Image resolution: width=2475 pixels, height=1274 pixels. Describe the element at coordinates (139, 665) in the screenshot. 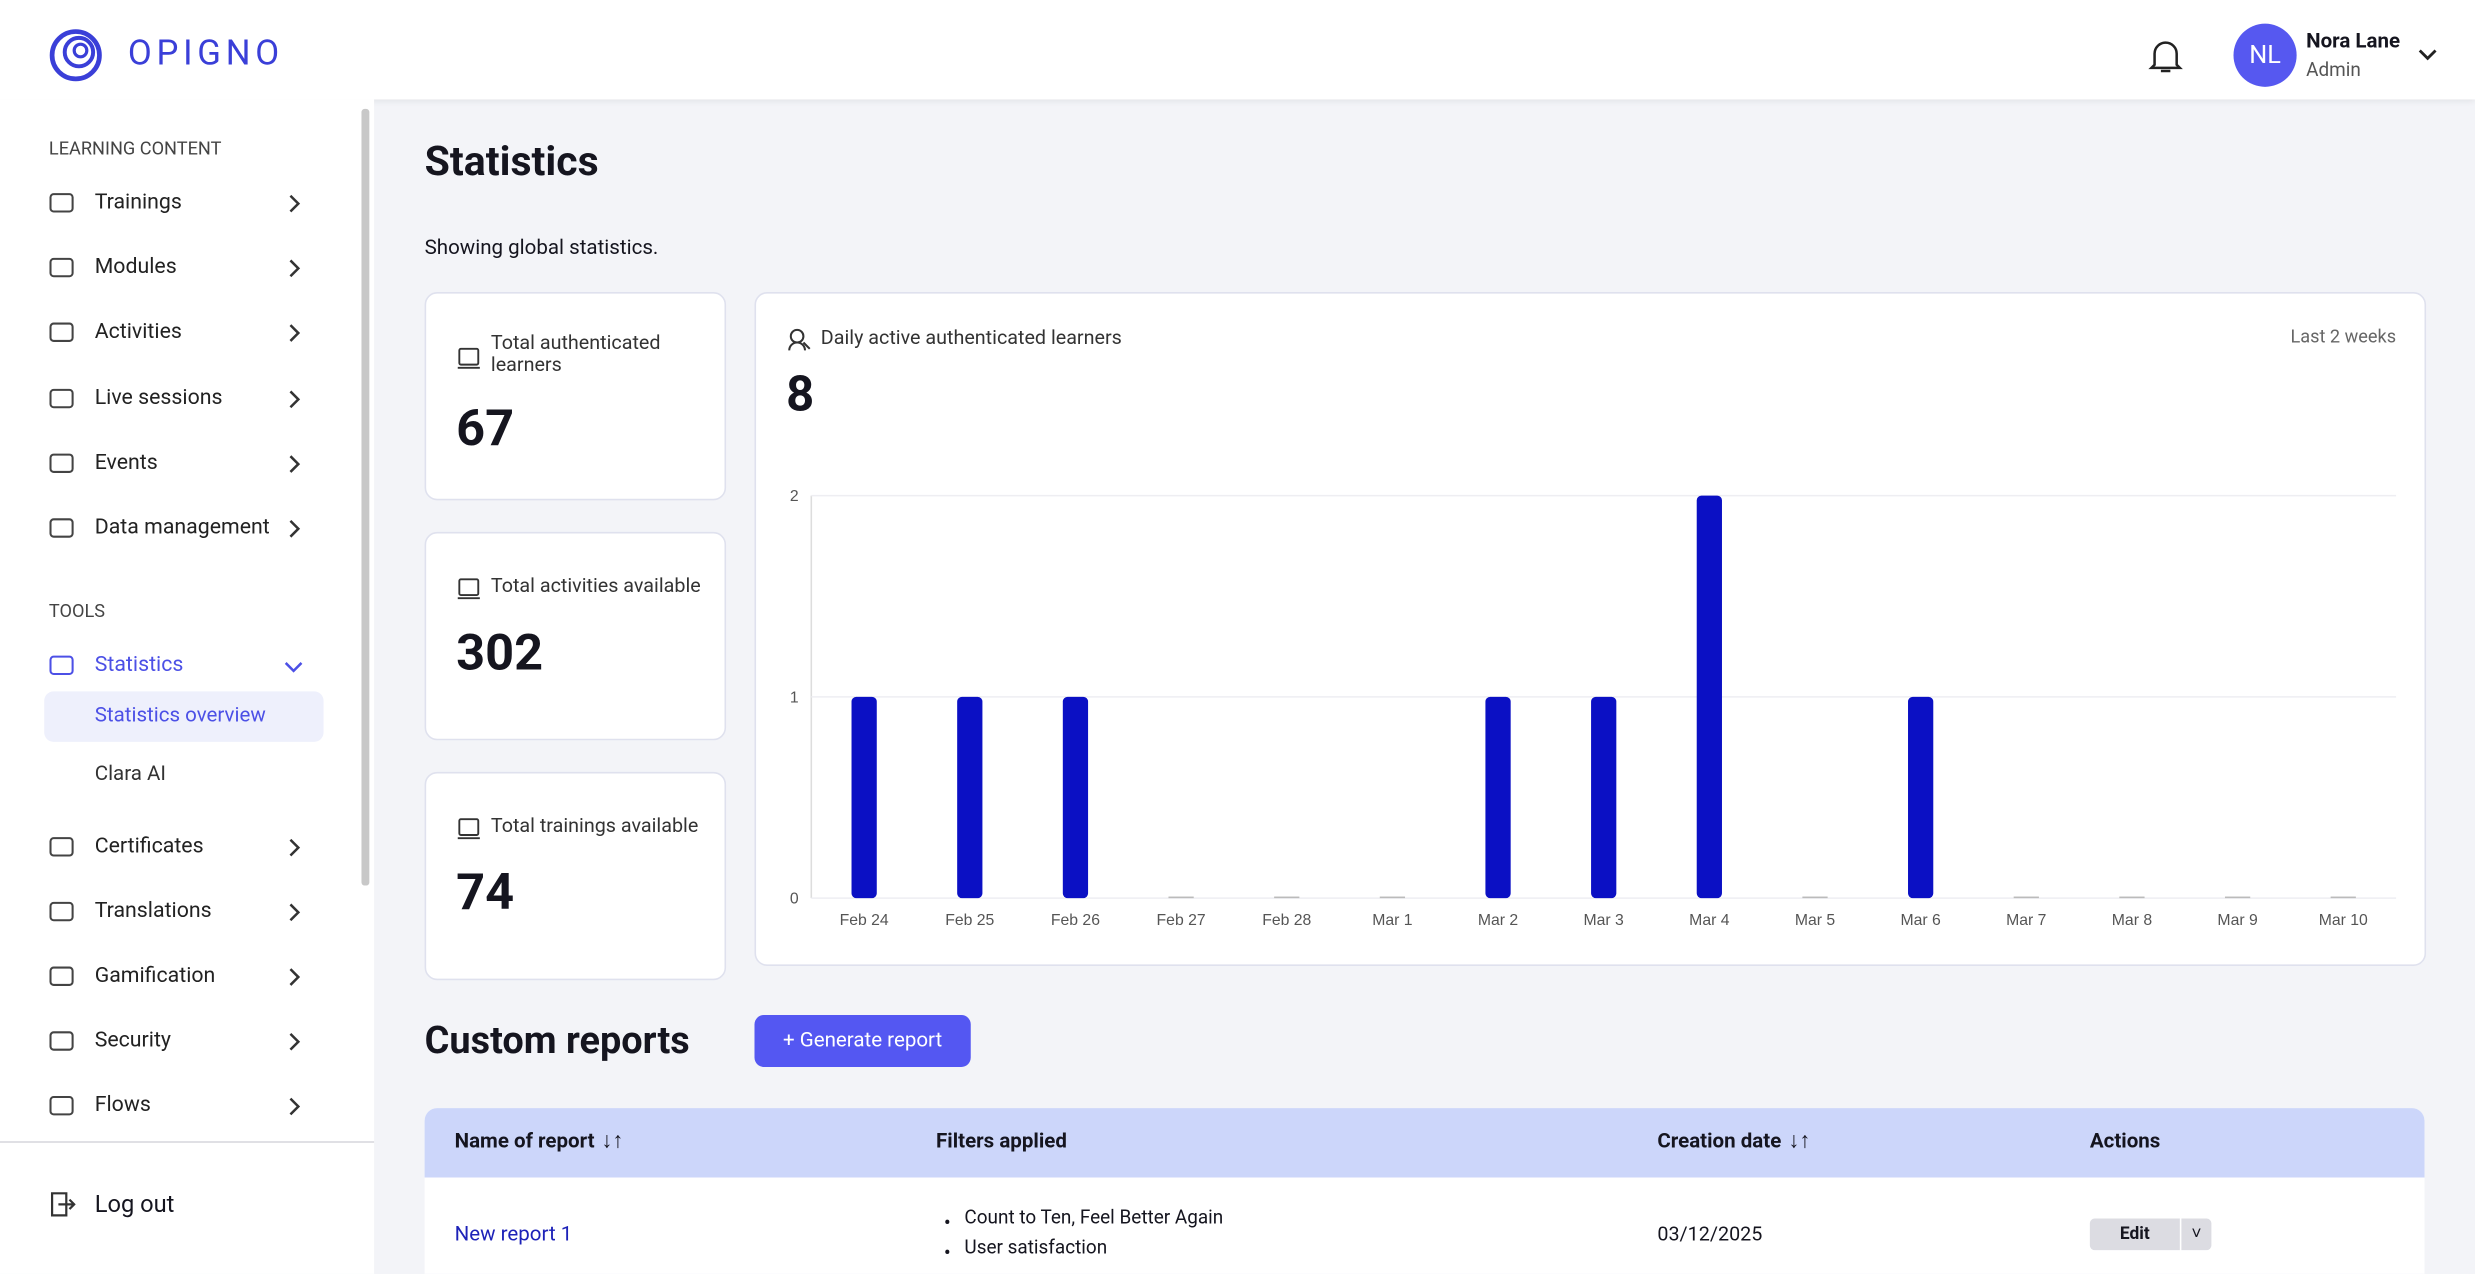

I see `nav-item: Statistics` at that location.